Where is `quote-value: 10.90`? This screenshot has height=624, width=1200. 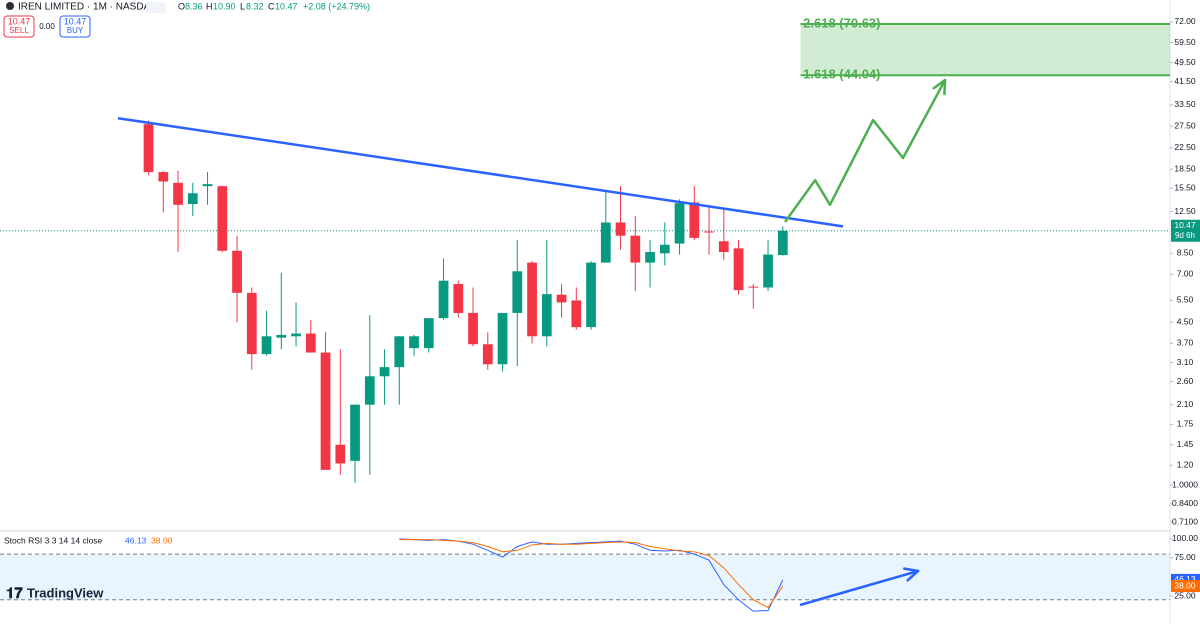
quote-value: 10.90 is located at coordinates (224, 6).